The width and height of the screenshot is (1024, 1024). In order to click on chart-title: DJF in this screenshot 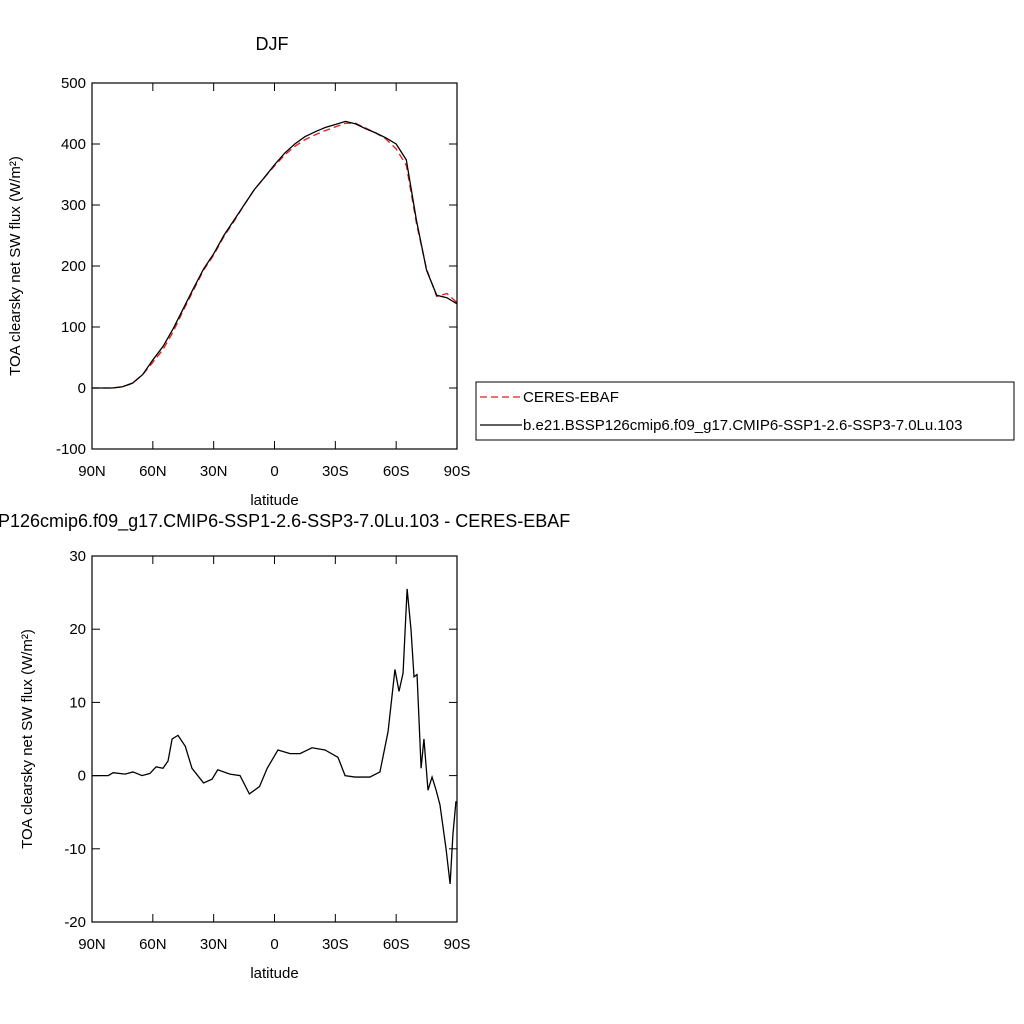, I will do `click(272, 44)`.